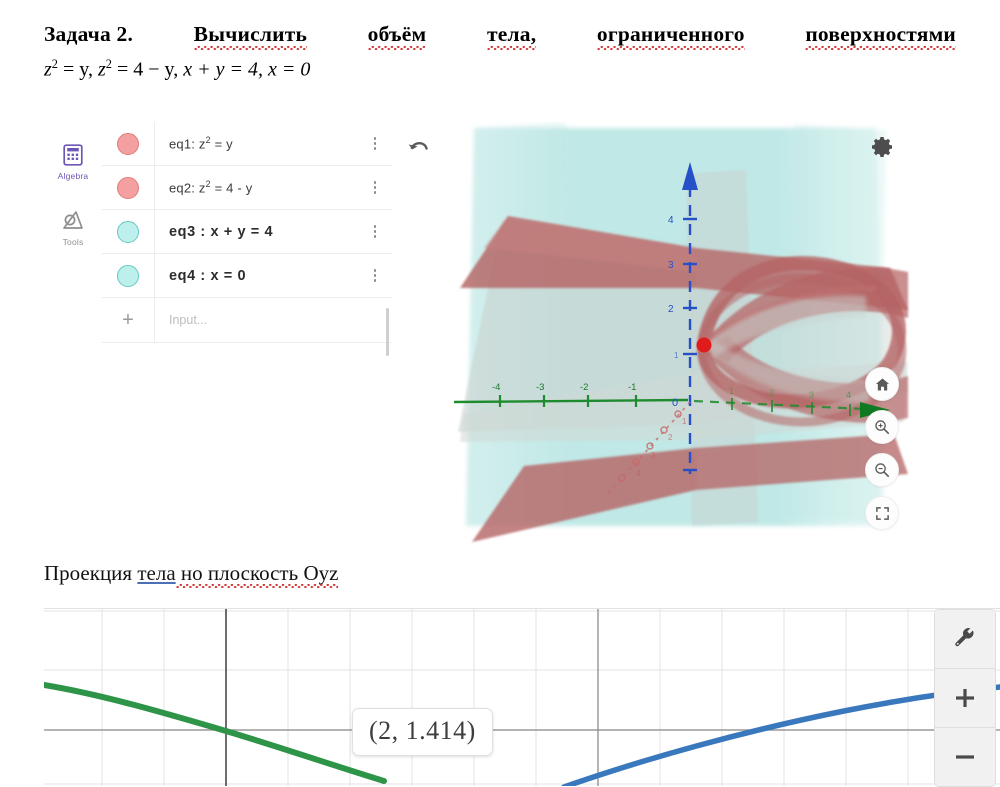 The width and height of the screenshot is (1000, 787). What do you see at coordinates (788, 349) in the screenshot?
I see `cone-shading` at bounding box center [788, 349].